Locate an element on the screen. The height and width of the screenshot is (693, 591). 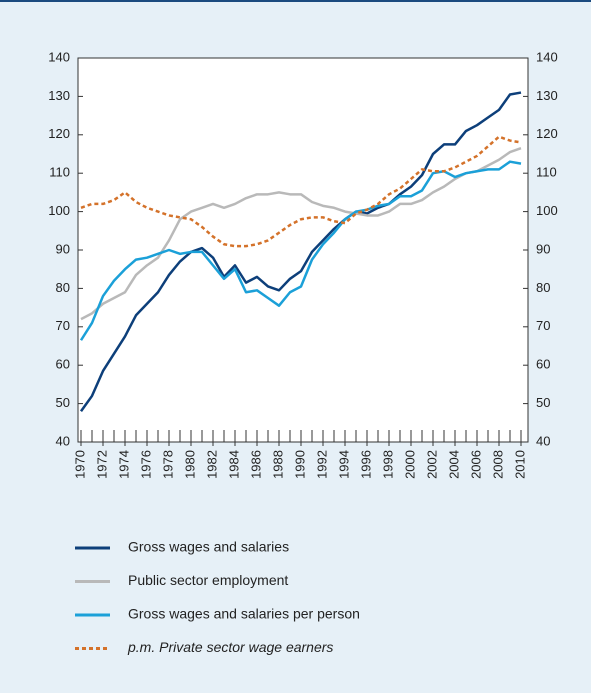
x-tick-label: 1986 is located at coordinates (255, 464).